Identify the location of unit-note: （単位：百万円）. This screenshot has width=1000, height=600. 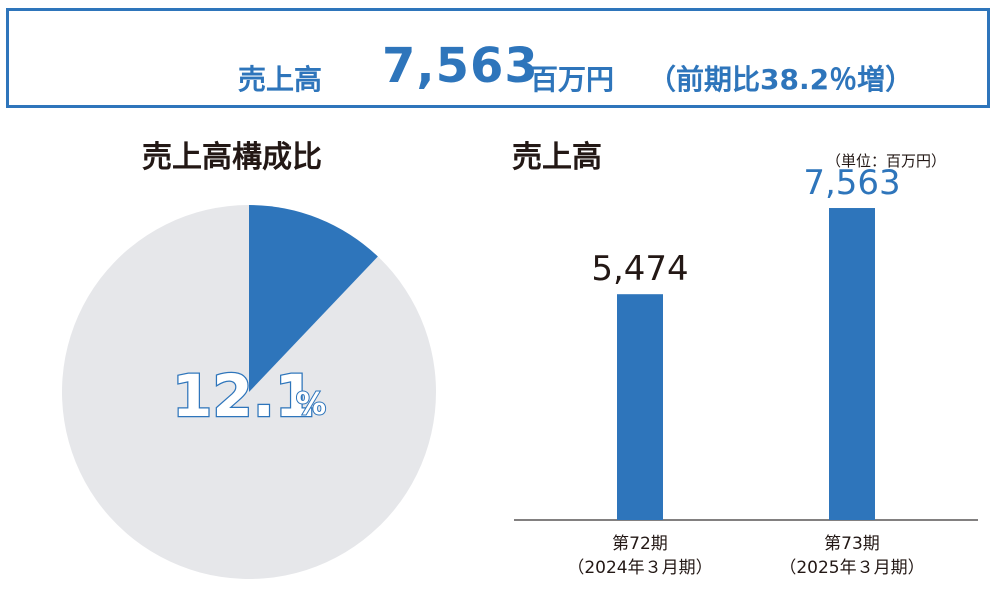
(886, 161).